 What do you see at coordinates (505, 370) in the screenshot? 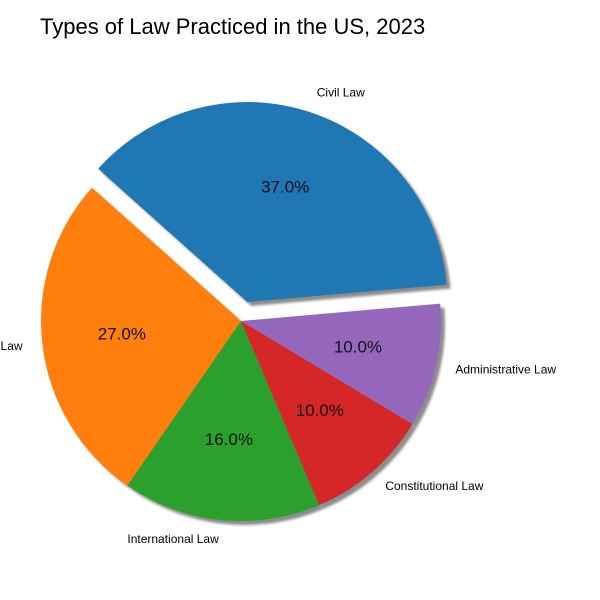
I see `slice-label-administrative-law: Administrative Law` at bounding box center [505, 370].